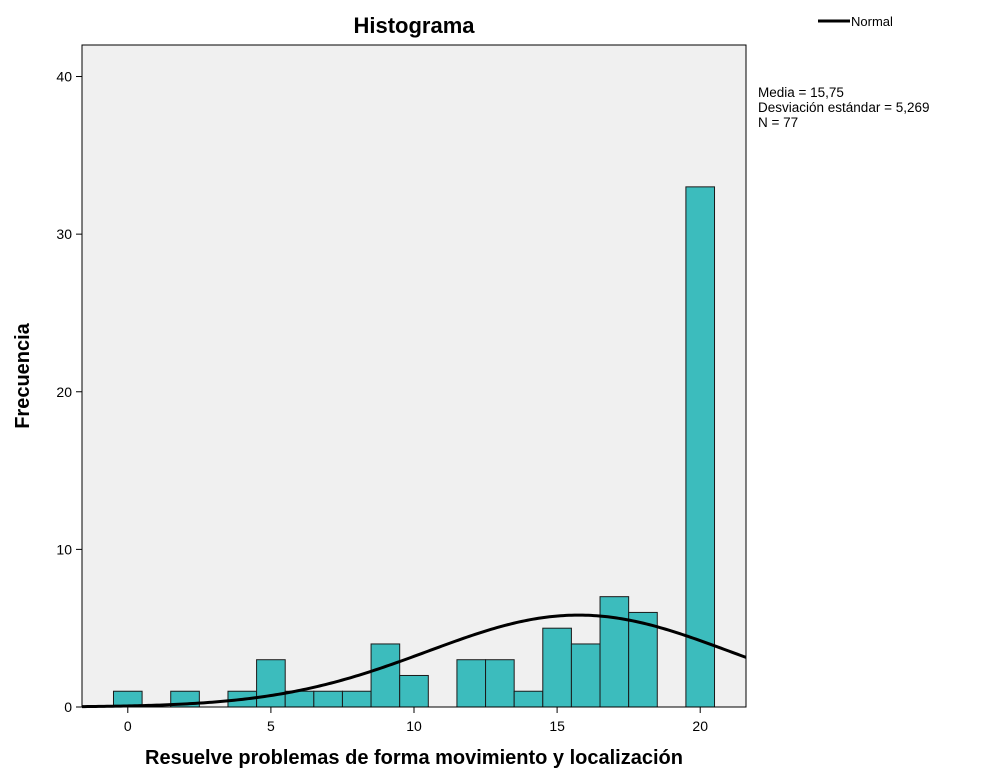 Image resolution: width=984 pixels, height=772 pixels. I want to click on x-tick-label: 20, so click(700, 726).